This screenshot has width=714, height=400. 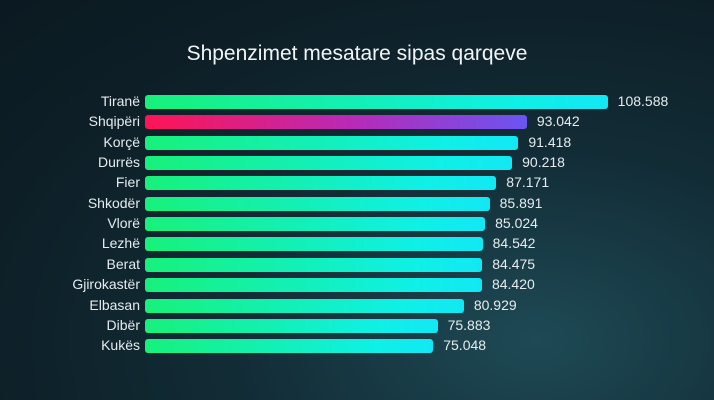 What do you see at coordinates (123, 223) in the screenshot?
I see `category-label: Vlorë` at bounding box center [123, 223].